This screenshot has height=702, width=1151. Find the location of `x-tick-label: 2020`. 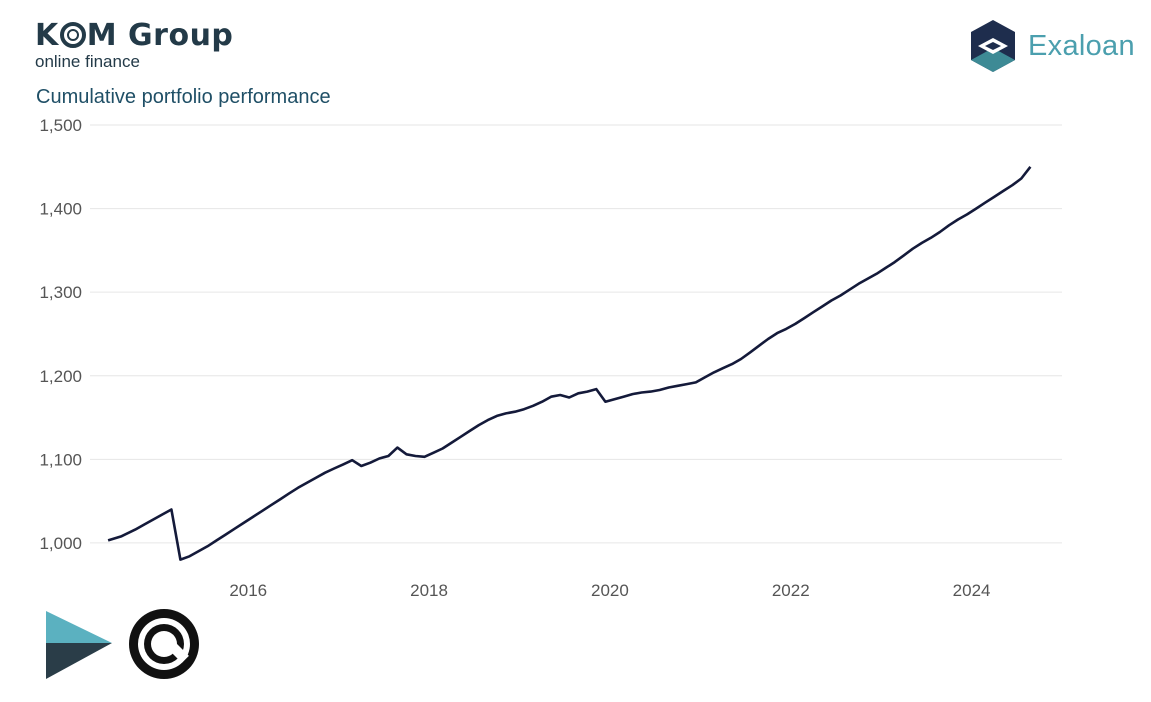

x-tick-label: 2020 is located at coordinates (610, 590).